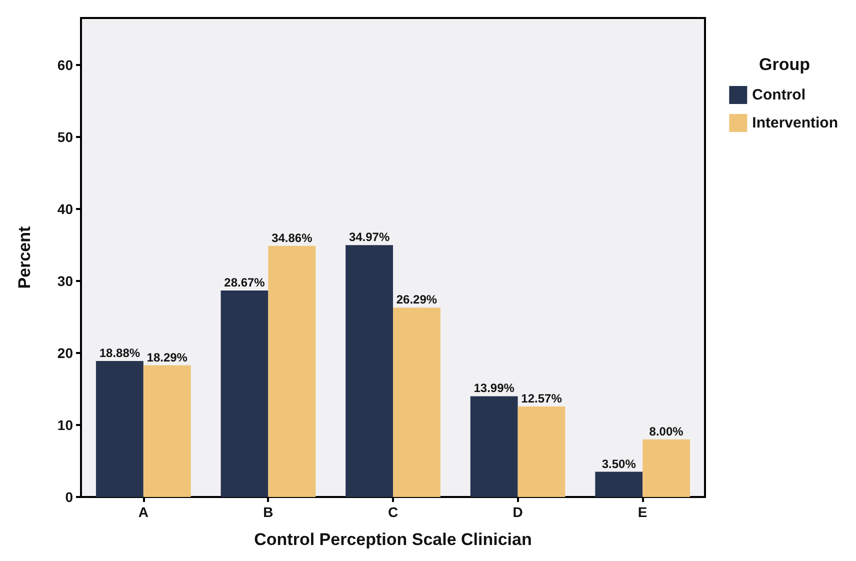  What do you see at coordinates (369, 237) in the screenshot?
I see `data-label: 34.97%` at bounding box center [369, 237].